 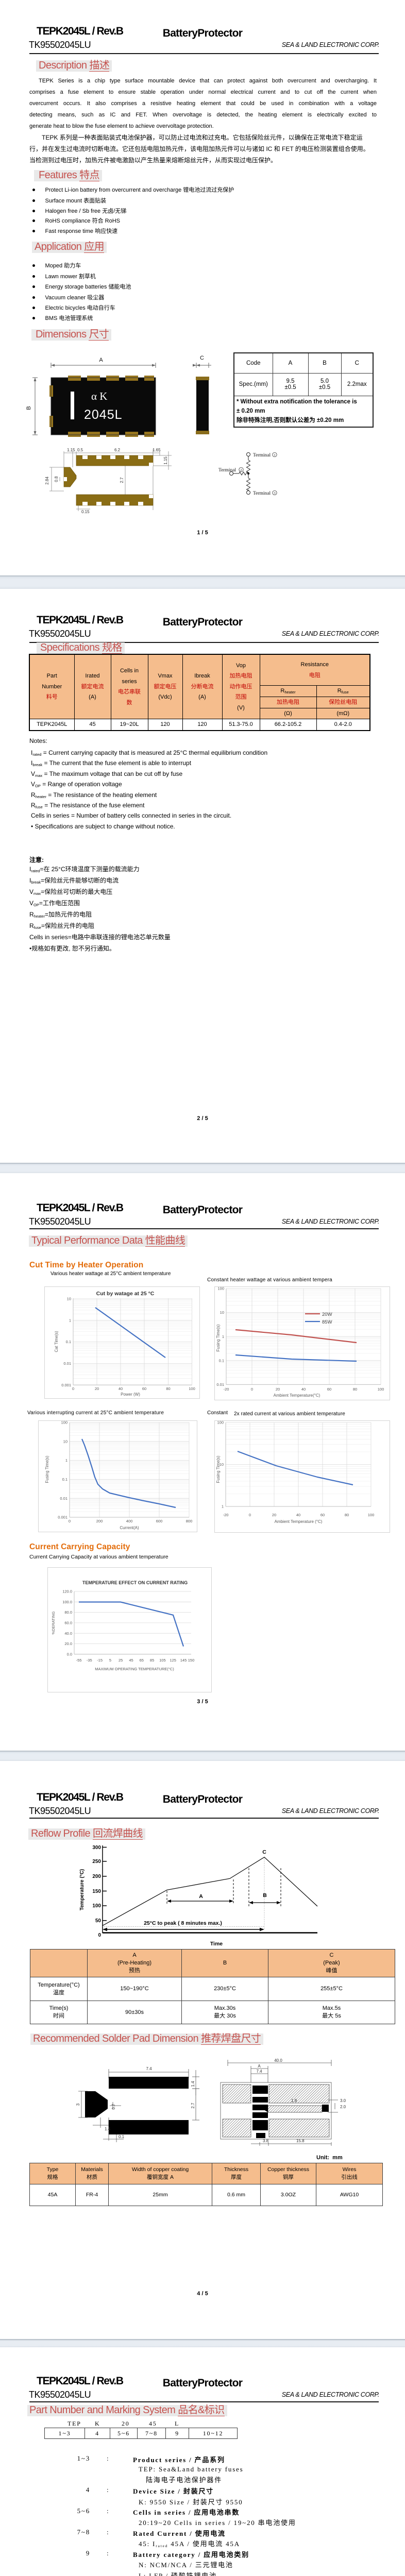 I want to click on svg-text: Time, so click(x=216, y=1944).